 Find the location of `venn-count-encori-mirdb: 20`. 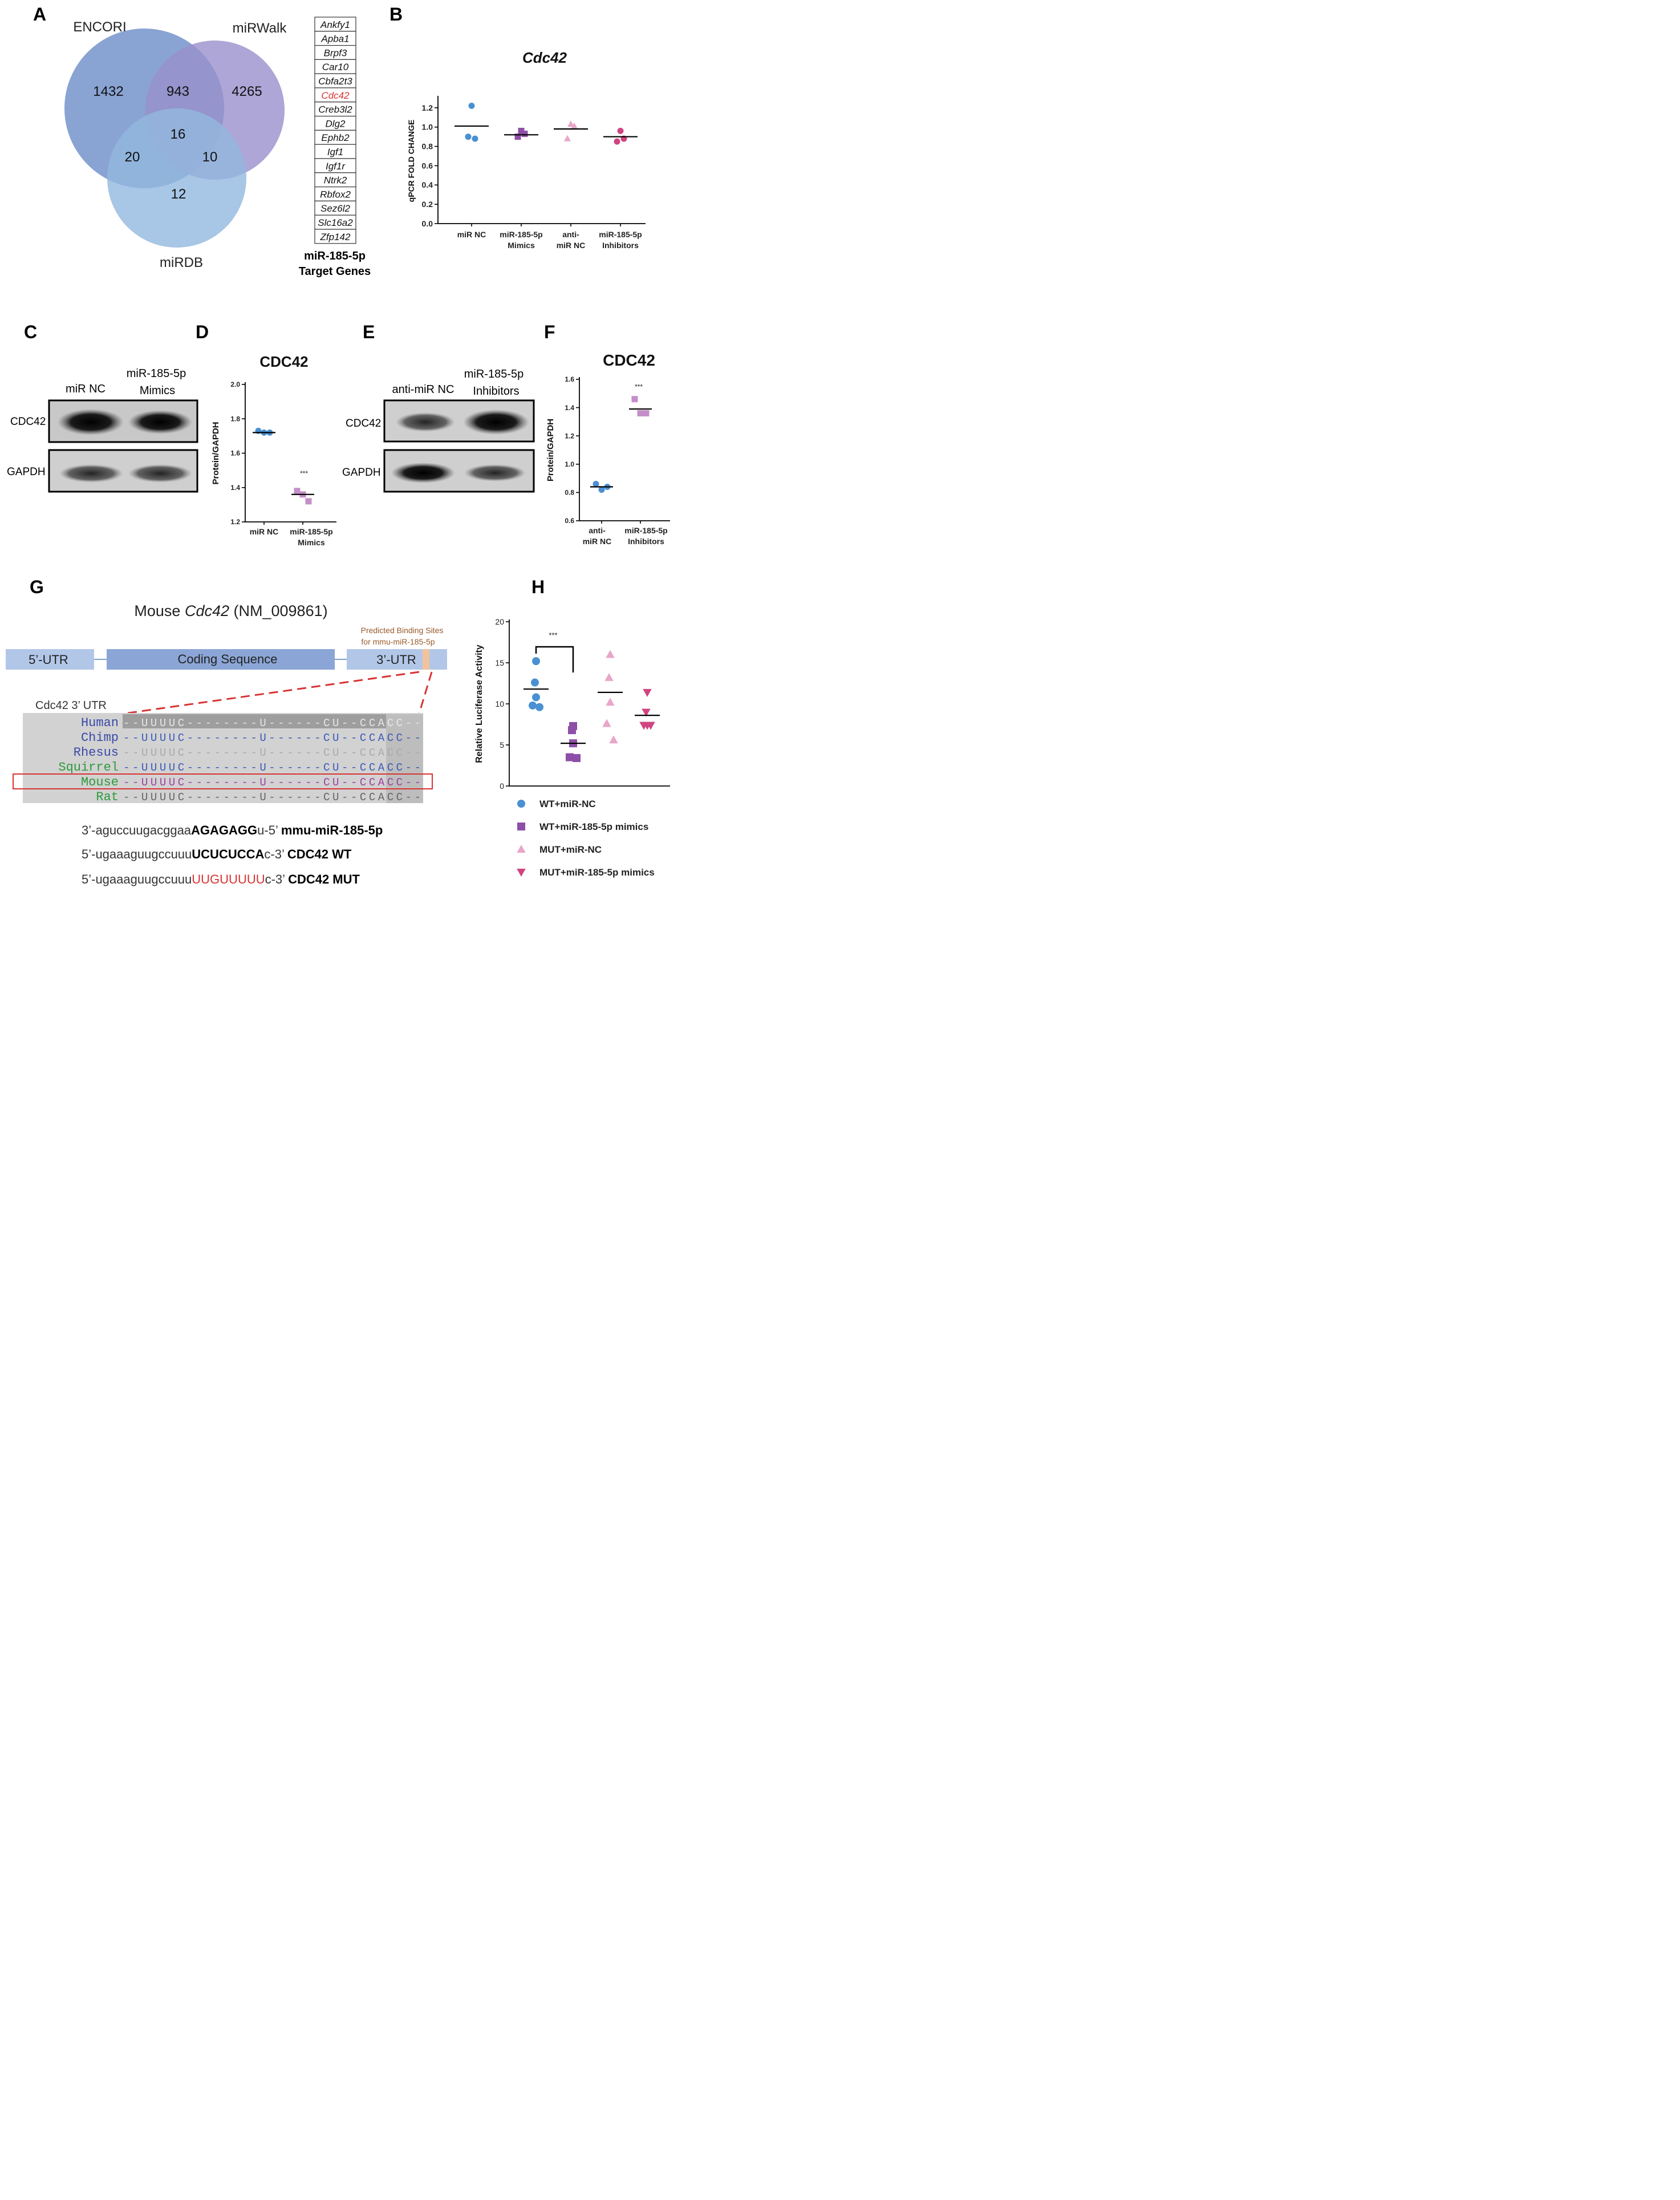

venn-count-encori-mirdb: 20 is located at coordinates (132, 157).